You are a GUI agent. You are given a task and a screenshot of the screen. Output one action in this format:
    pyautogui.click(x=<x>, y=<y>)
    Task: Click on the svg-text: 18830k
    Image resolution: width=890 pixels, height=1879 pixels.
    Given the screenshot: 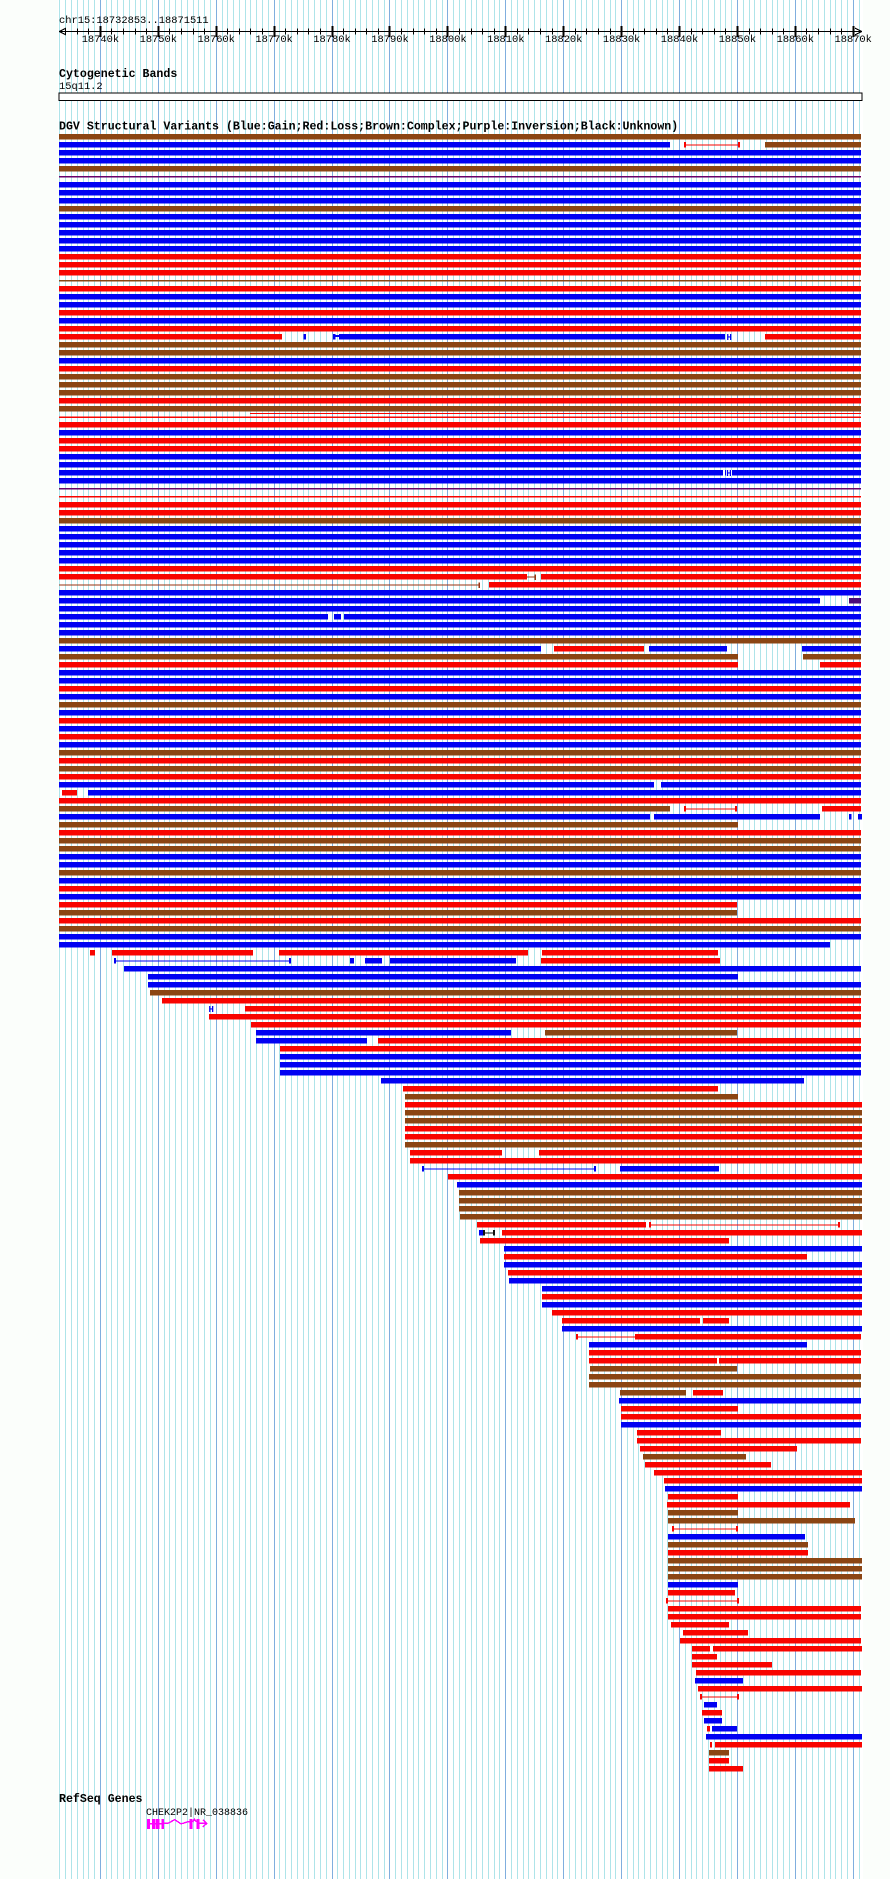 What is the action you would take?
    pyautogui.click(x=621, y=40)
    